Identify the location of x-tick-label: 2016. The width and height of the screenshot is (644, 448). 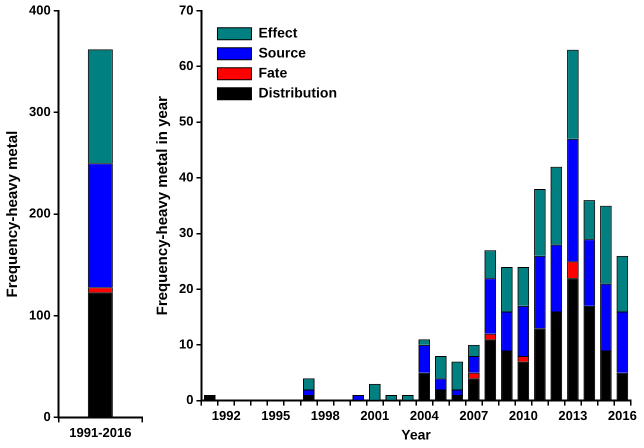
(622, 415).